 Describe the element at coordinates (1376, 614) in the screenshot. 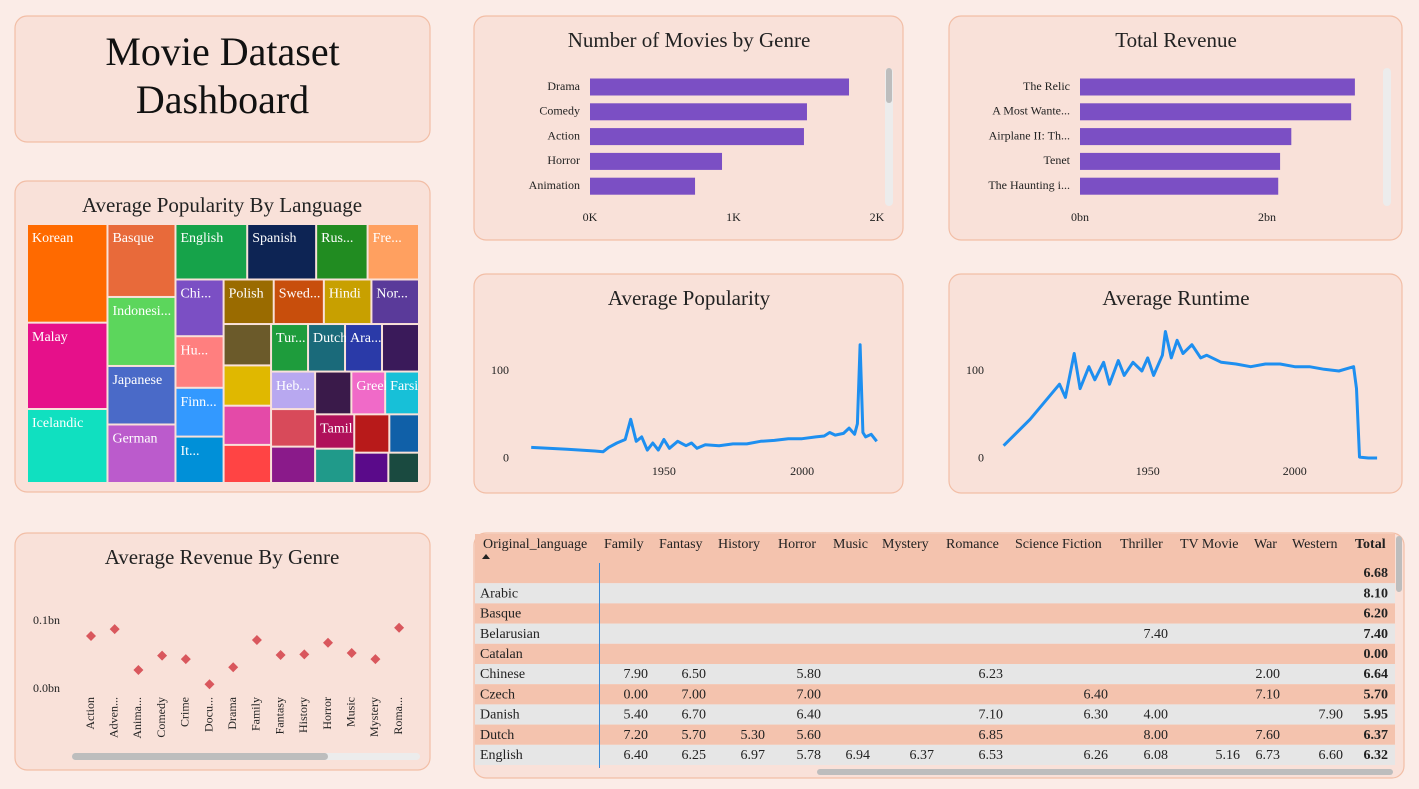

I see `table-cell: 6.20` at that location.